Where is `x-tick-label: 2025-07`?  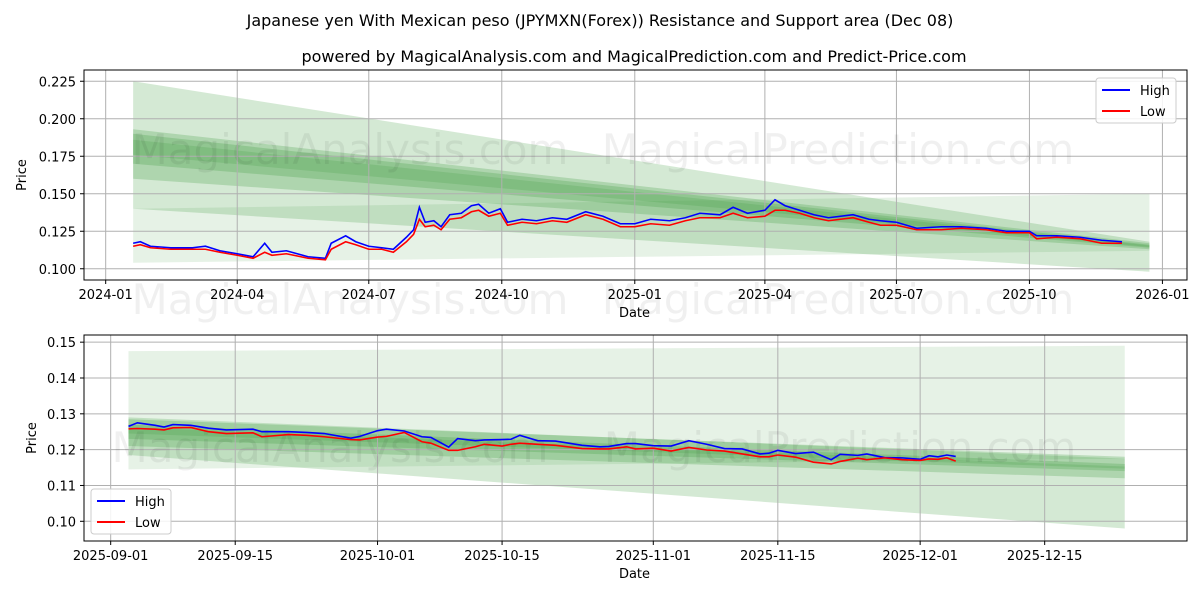 x-tick-label: 2025-07 is located at coordinates (896, 295).